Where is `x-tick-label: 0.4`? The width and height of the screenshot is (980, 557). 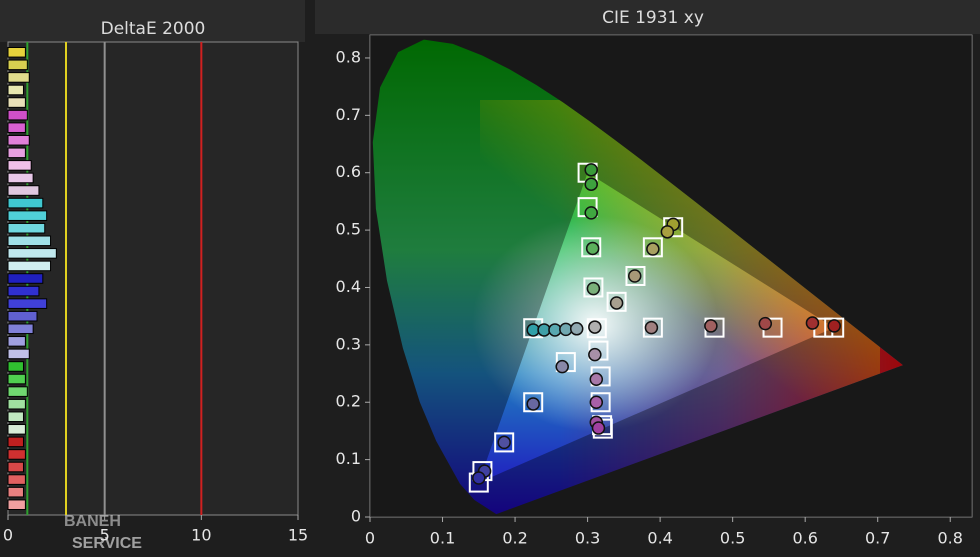
x-tick-label: 0.4 is located at coordinates (659, 538).